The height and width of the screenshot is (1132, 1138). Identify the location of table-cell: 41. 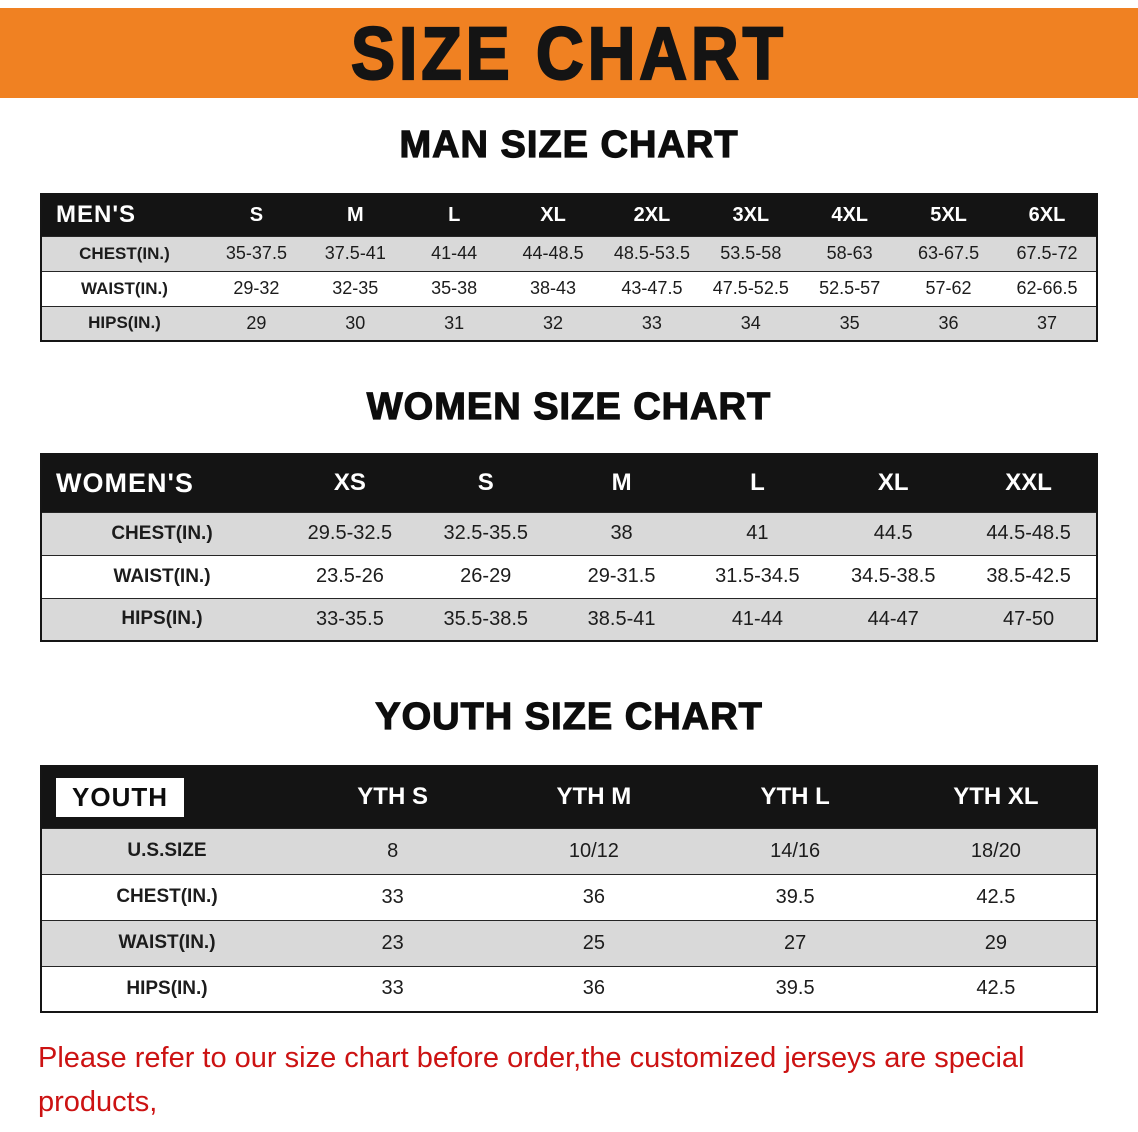
(757, 533).